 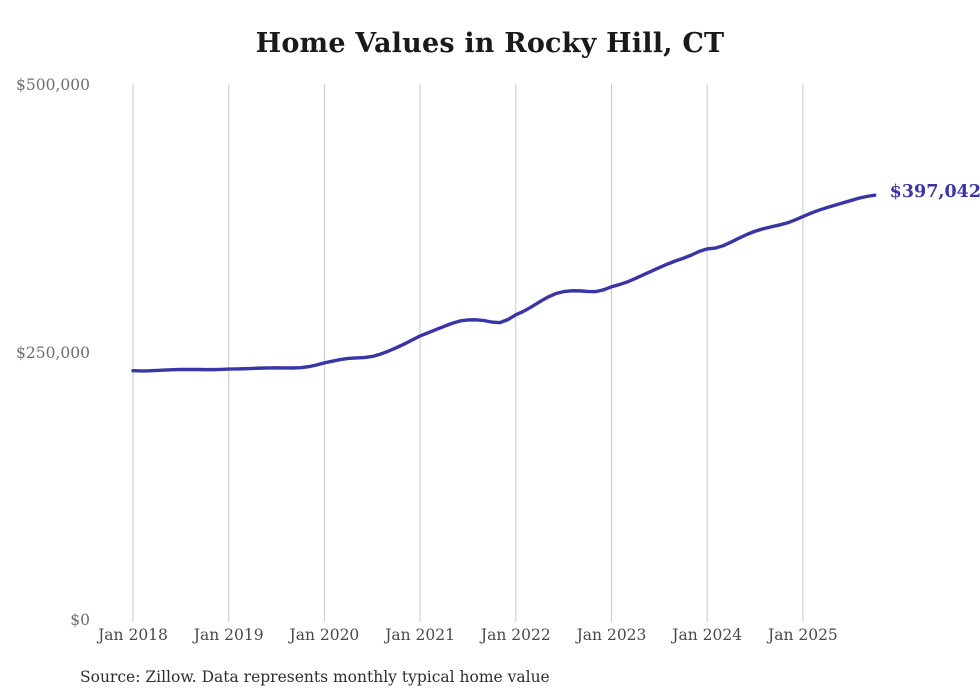 I want to click on x-tick-label: Jan 2025, so click(x=802, y=635).